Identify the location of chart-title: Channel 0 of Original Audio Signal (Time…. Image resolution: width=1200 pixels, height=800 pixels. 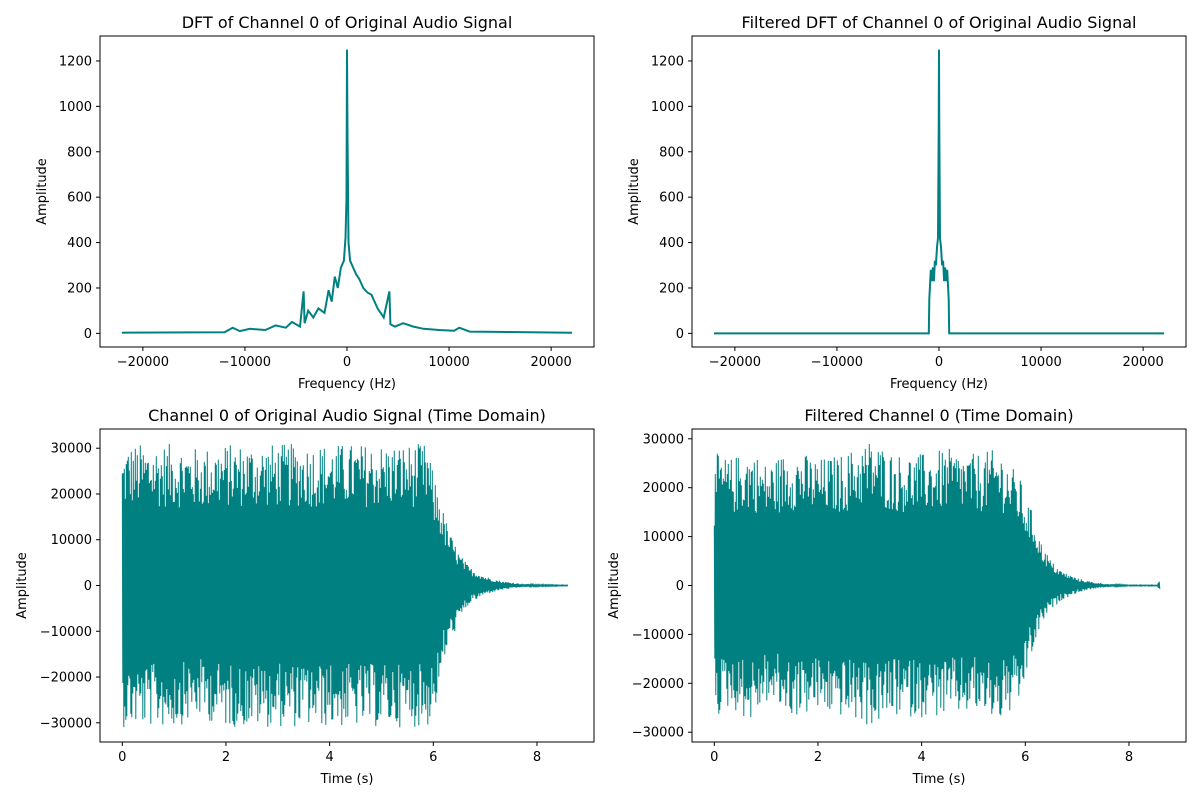
(347, 415).